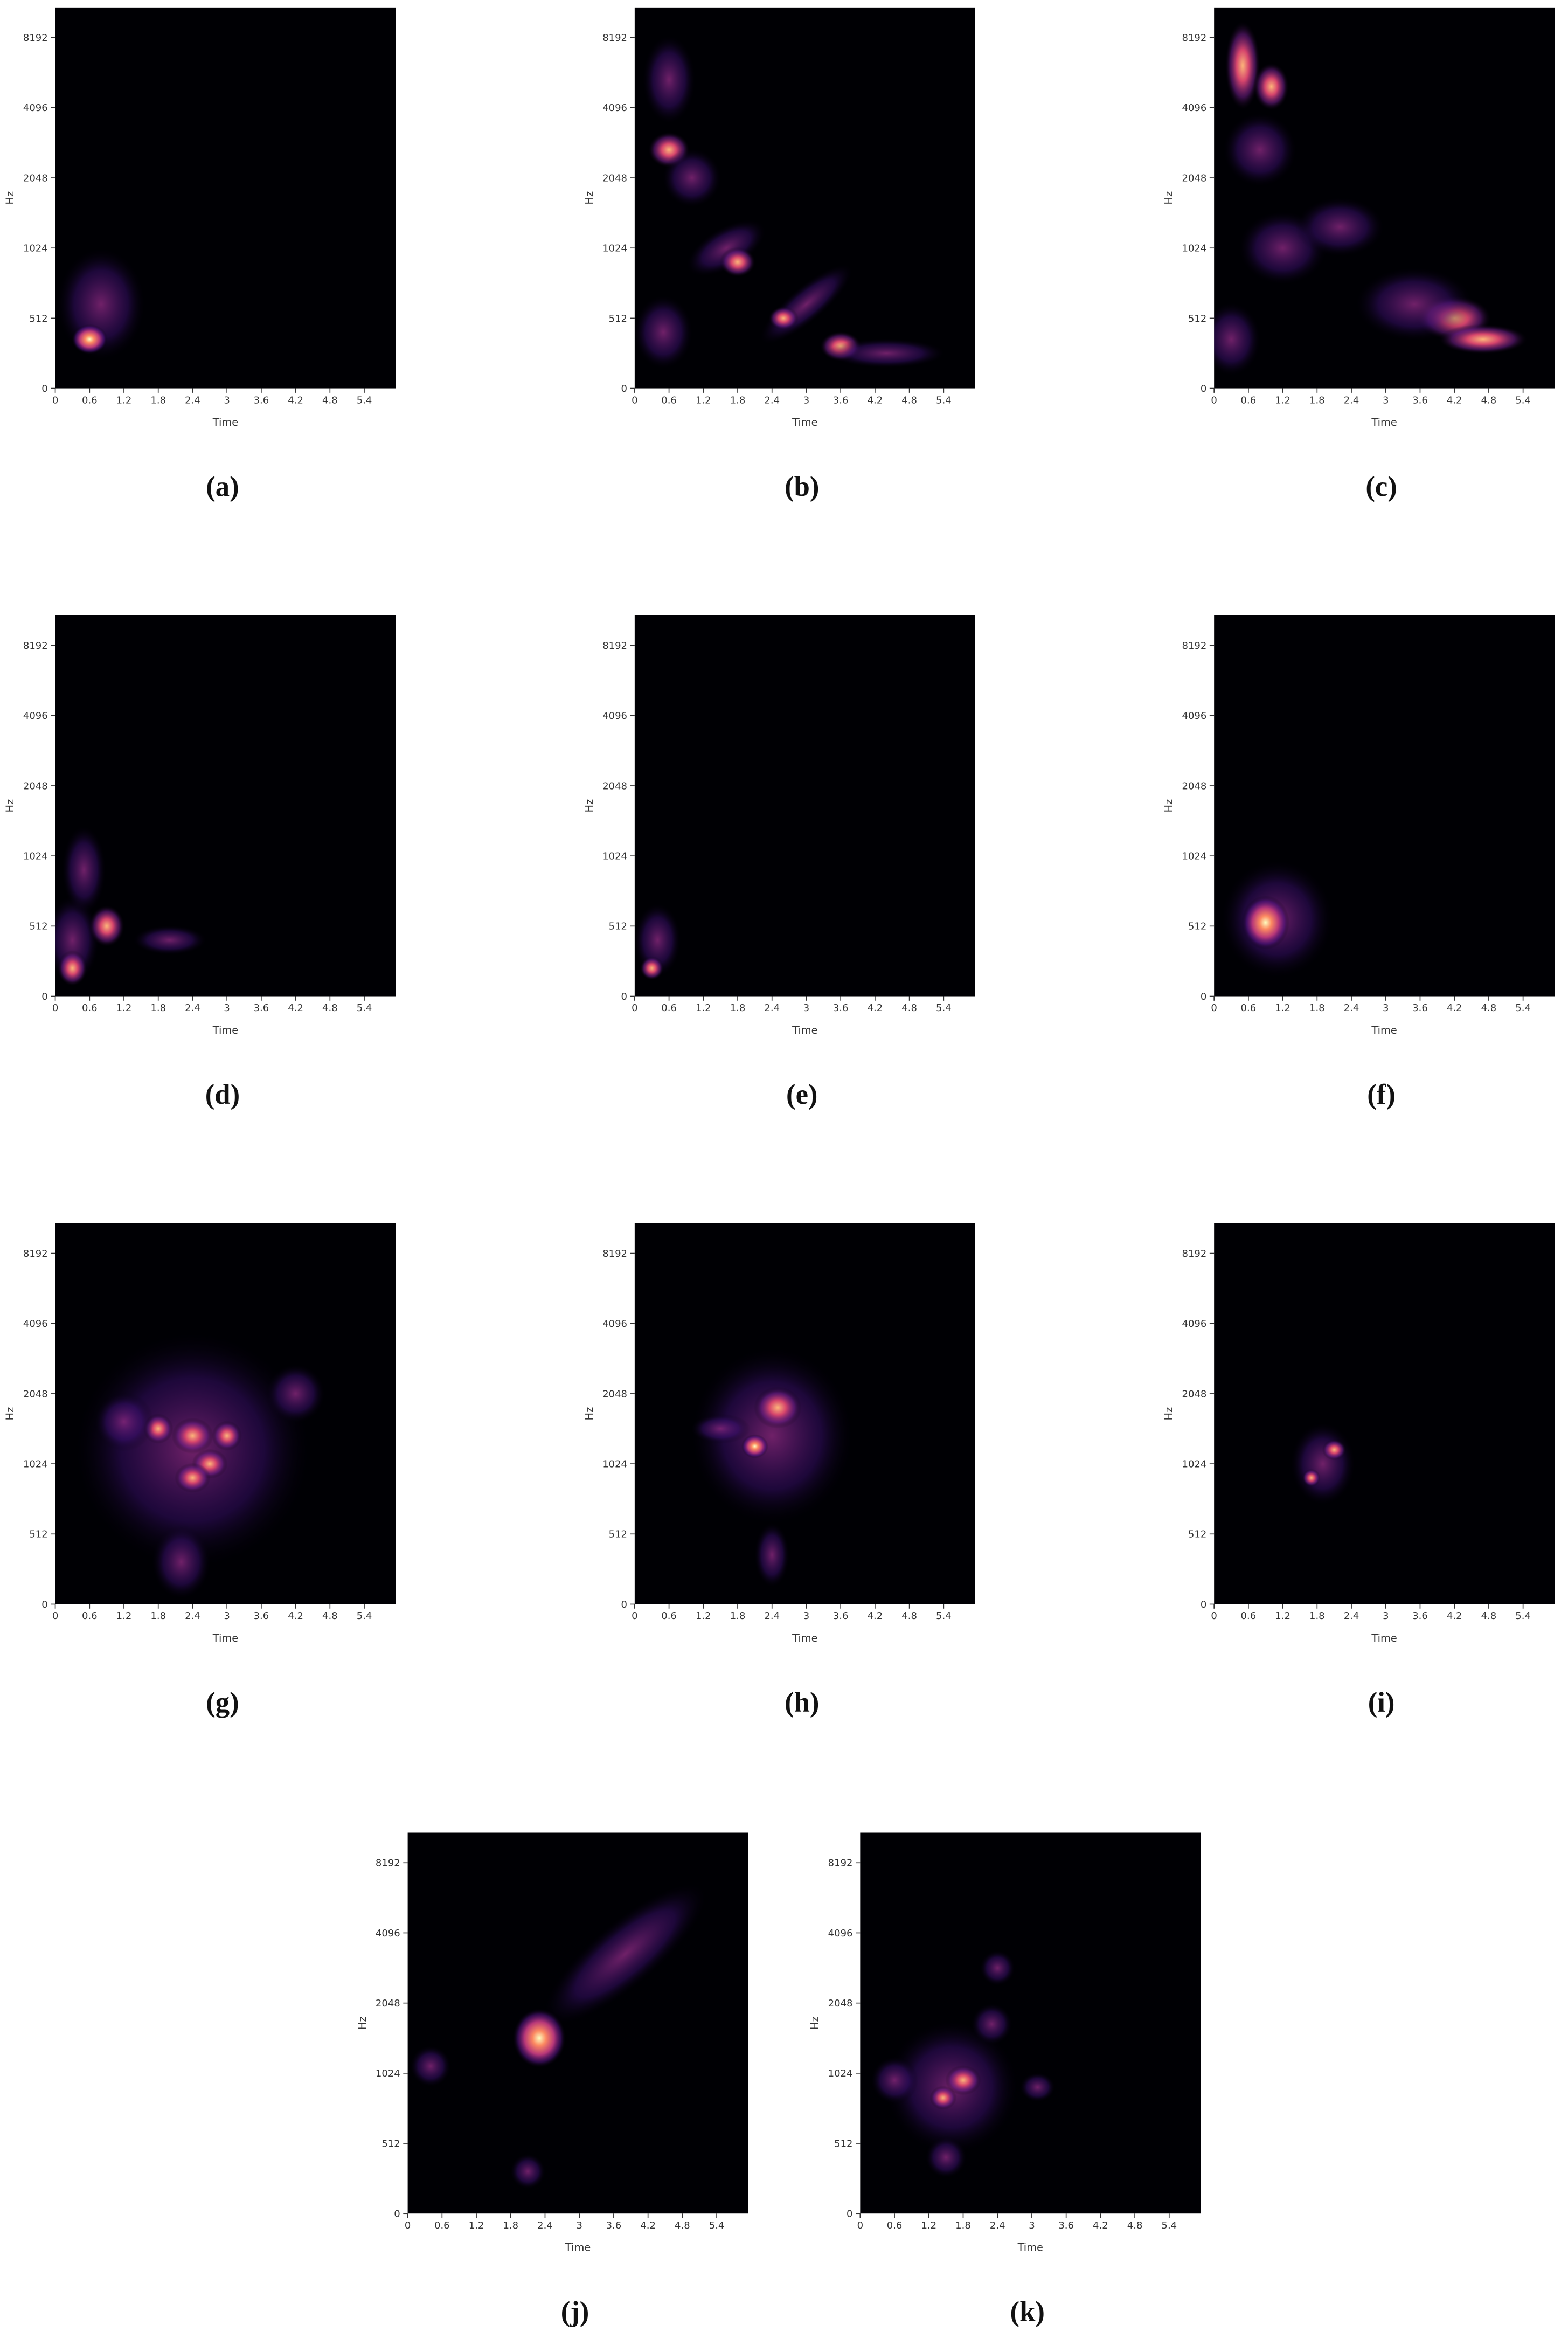 The width and height of the screenshot is (1568, 2339). What do you see at coordinates (802, 486) in the screenshot?
I see `panel-caption: (b)` at bounding box center [802, 486].